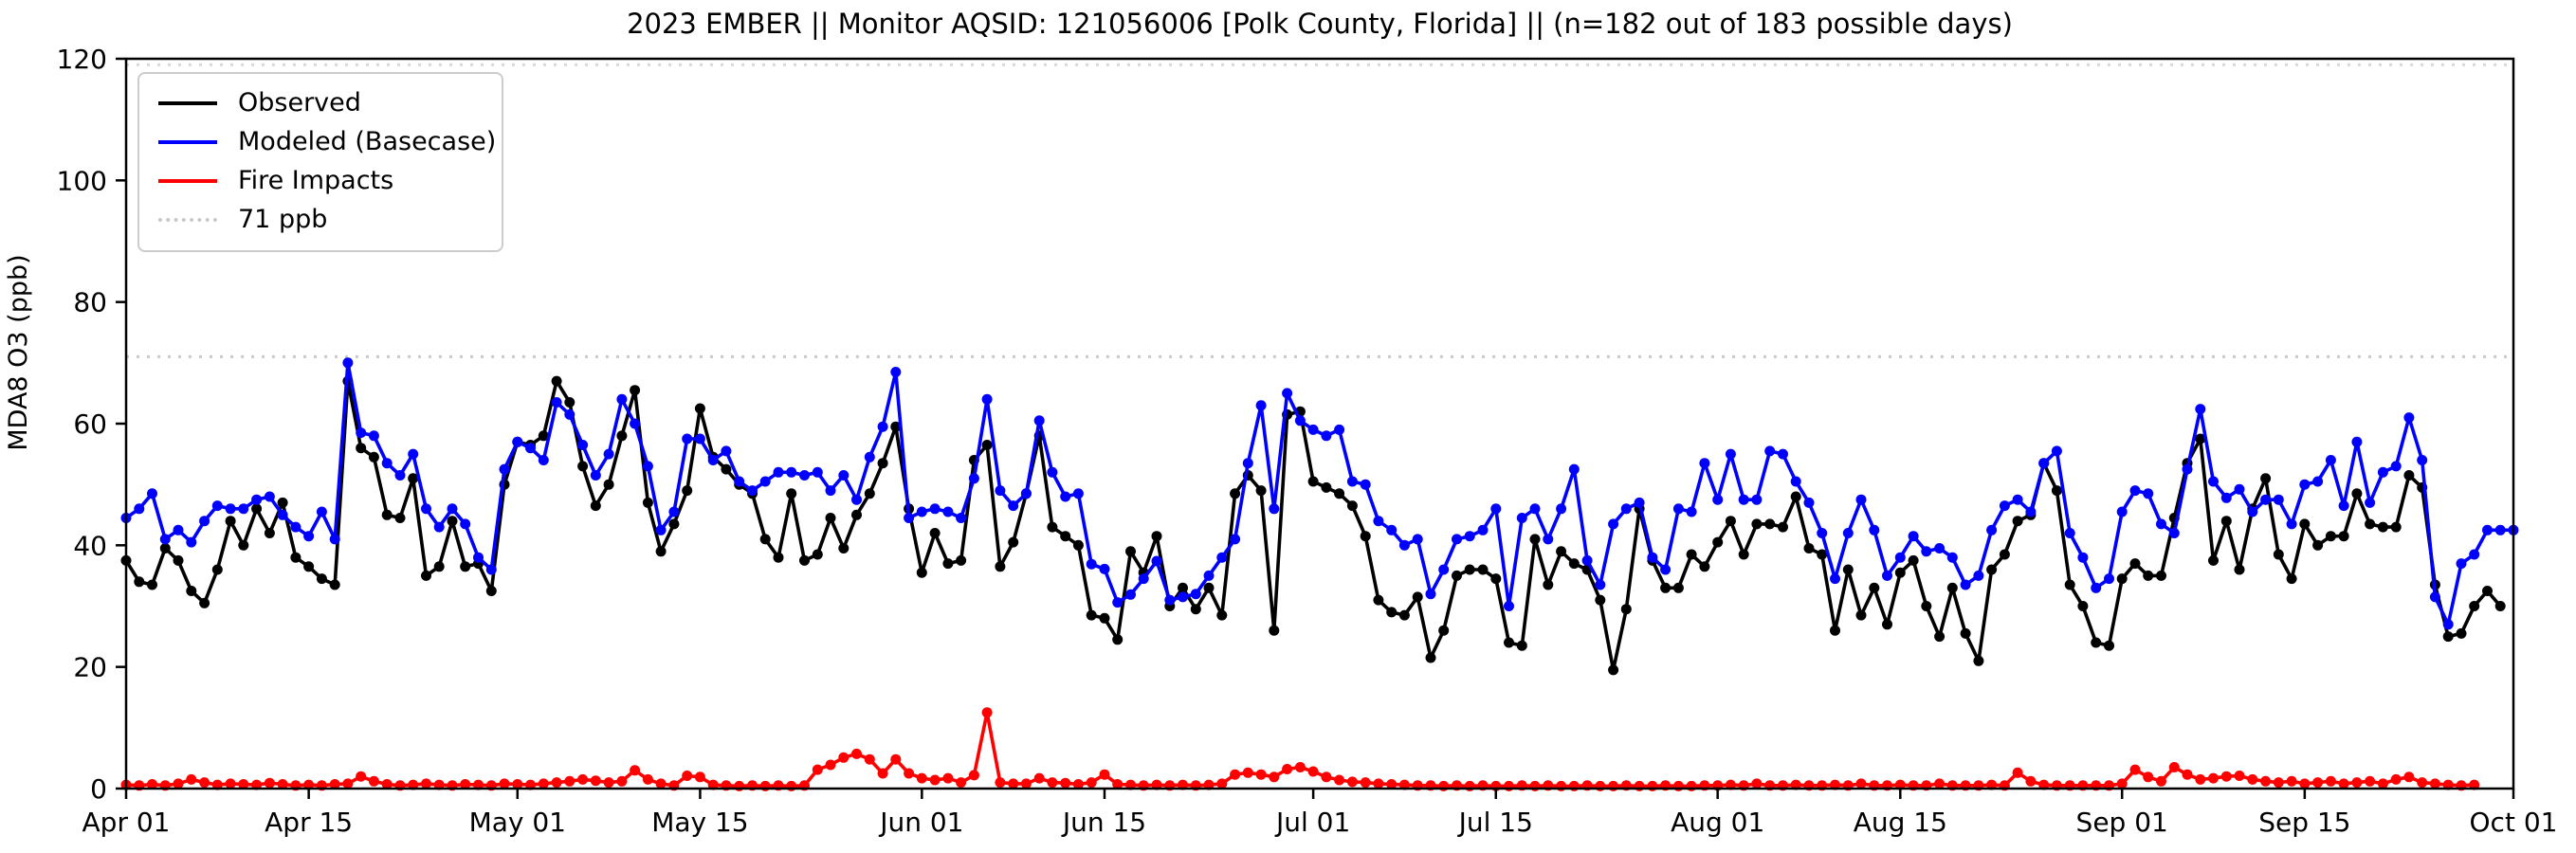 The width and height of the screenshot is (2576, 853). What do you see at coordinates (320, 141) in the screenshot?
I see `legend-item-modeled: Modeled (Basecase)` at bounding box center [320, 141].